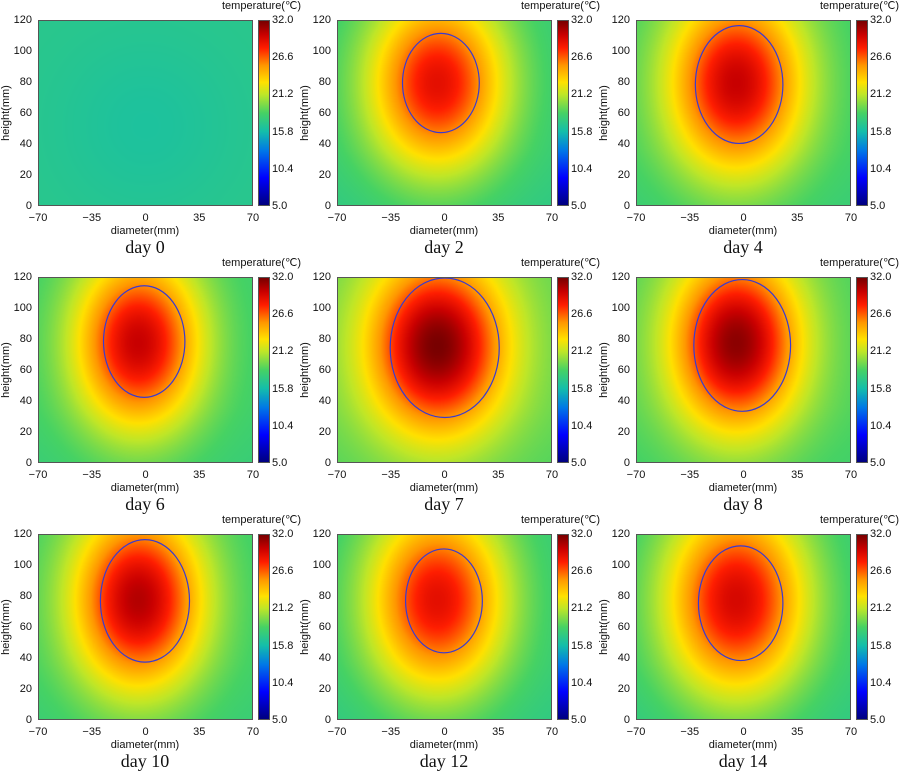  I want to click on panel-caption: day 6, so click(145, 504).